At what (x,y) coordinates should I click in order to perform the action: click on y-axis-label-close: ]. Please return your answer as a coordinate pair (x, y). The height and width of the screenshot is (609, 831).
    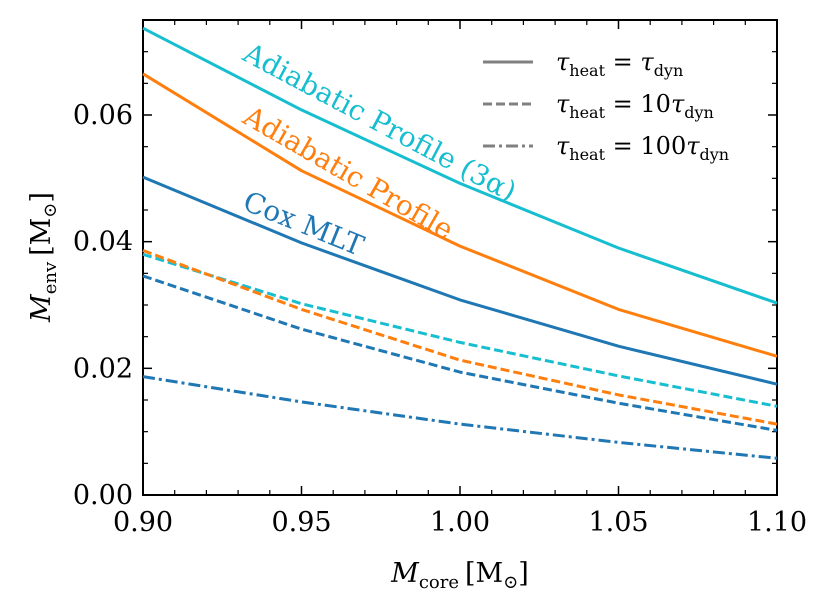
    Looking at the image, I should click on (41, 197).